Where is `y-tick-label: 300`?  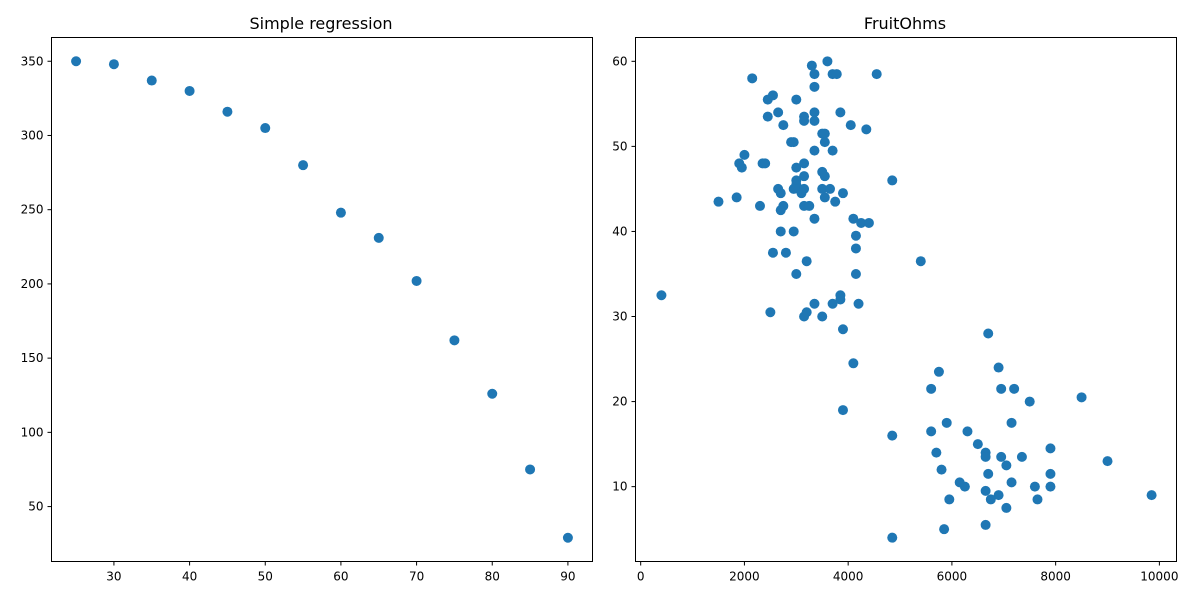
y-tick-label: 300 is located at coordinates (32, 135).